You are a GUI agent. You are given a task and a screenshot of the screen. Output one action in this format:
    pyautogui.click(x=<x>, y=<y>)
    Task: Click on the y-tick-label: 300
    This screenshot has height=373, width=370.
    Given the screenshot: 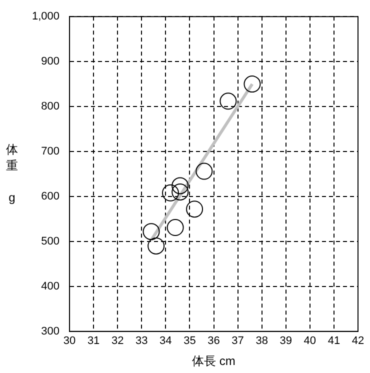 What is the action you would take?
    pyautogui.click(x=50, y=331)
    